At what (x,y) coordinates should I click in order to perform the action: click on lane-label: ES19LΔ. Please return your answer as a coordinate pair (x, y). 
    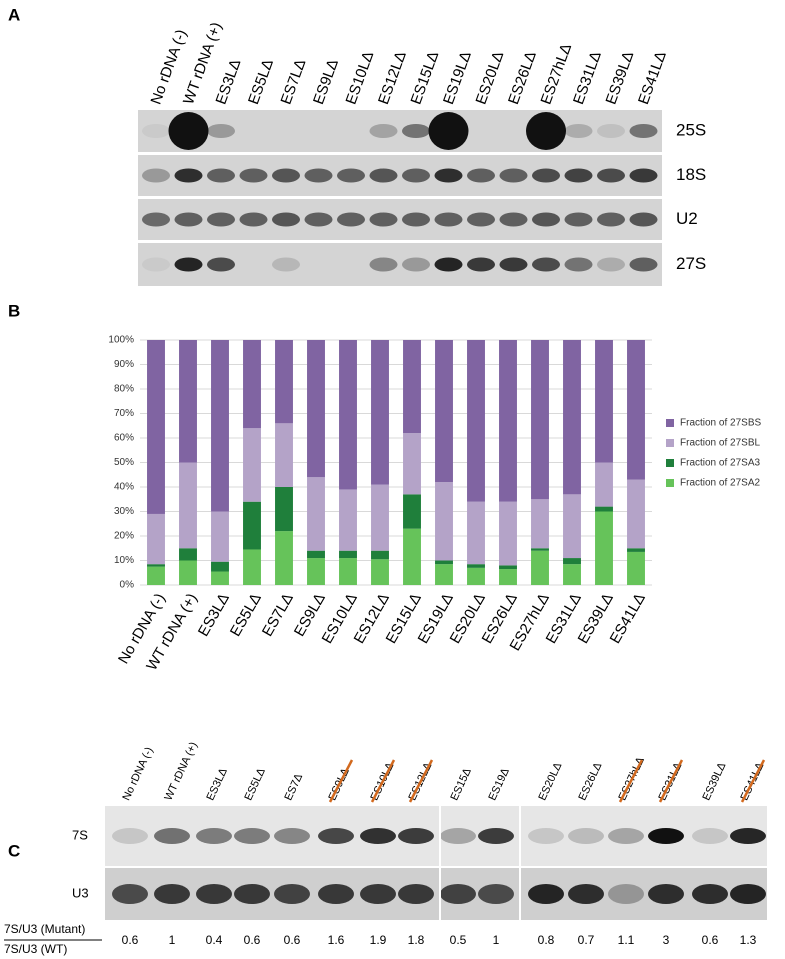
    Looking at the image, I should click on (457, 78).